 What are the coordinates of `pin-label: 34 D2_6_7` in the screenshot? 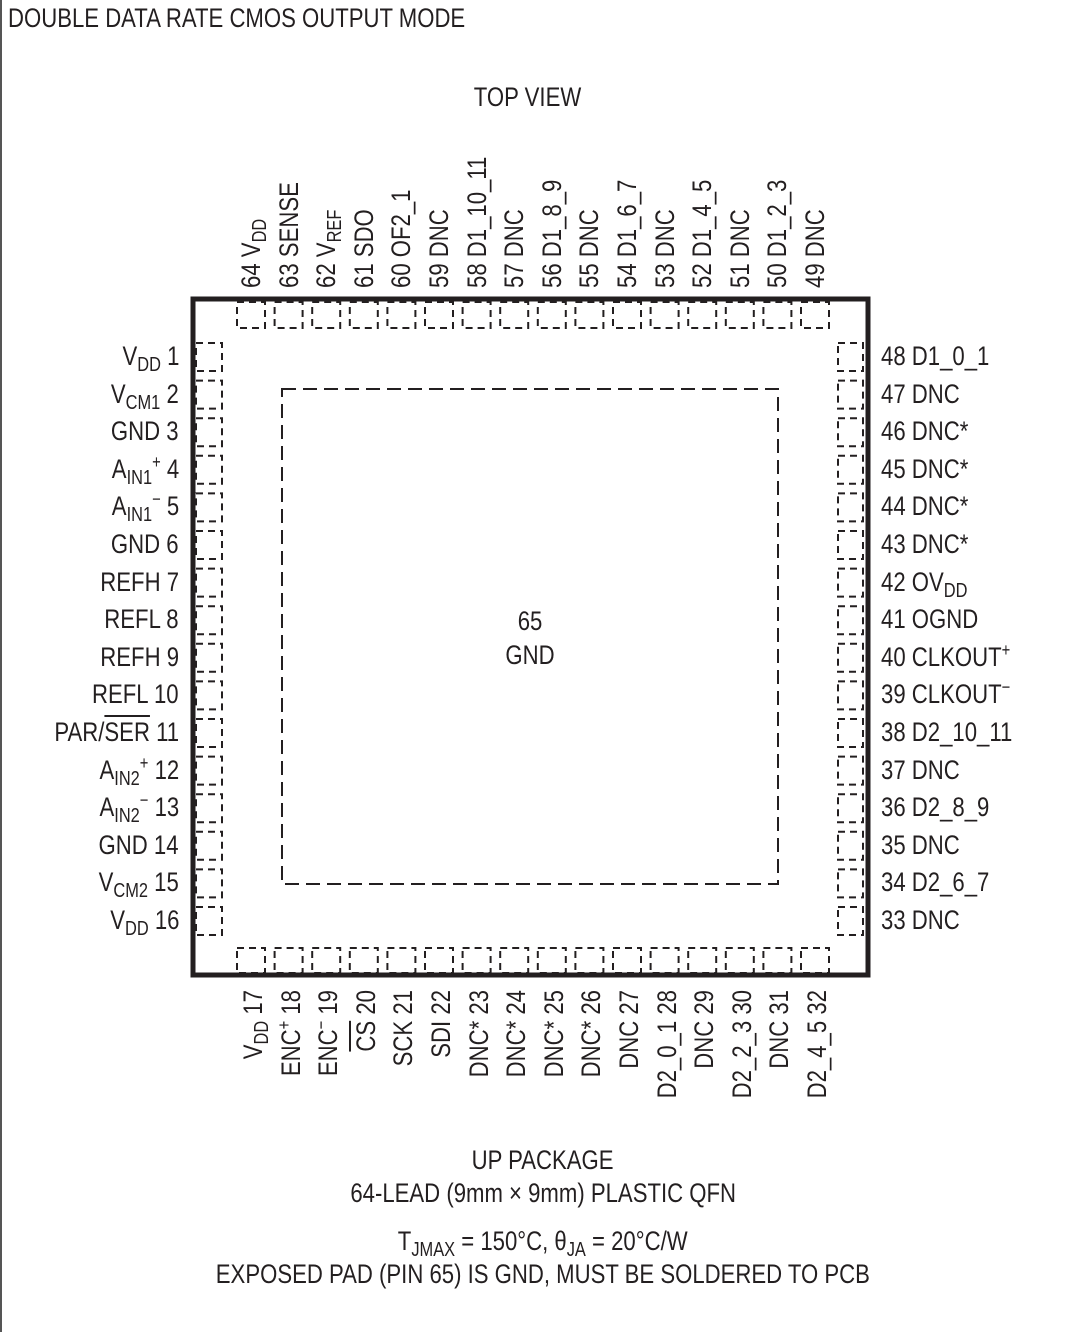 It's located at (935, 882).